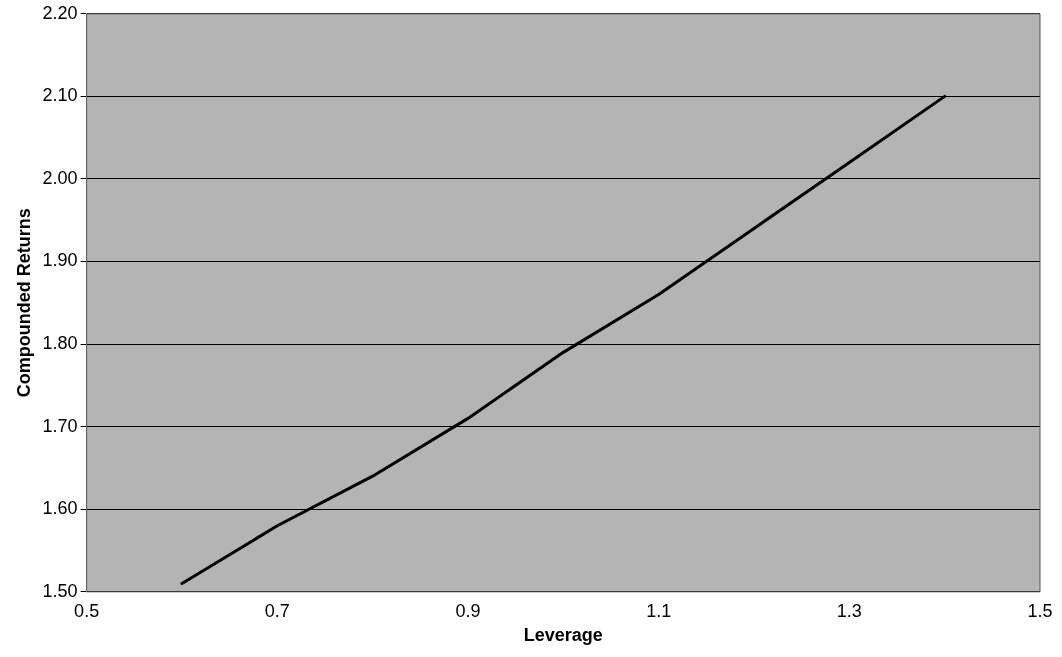  Describe the element at coordinates (60, 508) in the screenshot. I see `y-tick-label: 1.60` at that location.